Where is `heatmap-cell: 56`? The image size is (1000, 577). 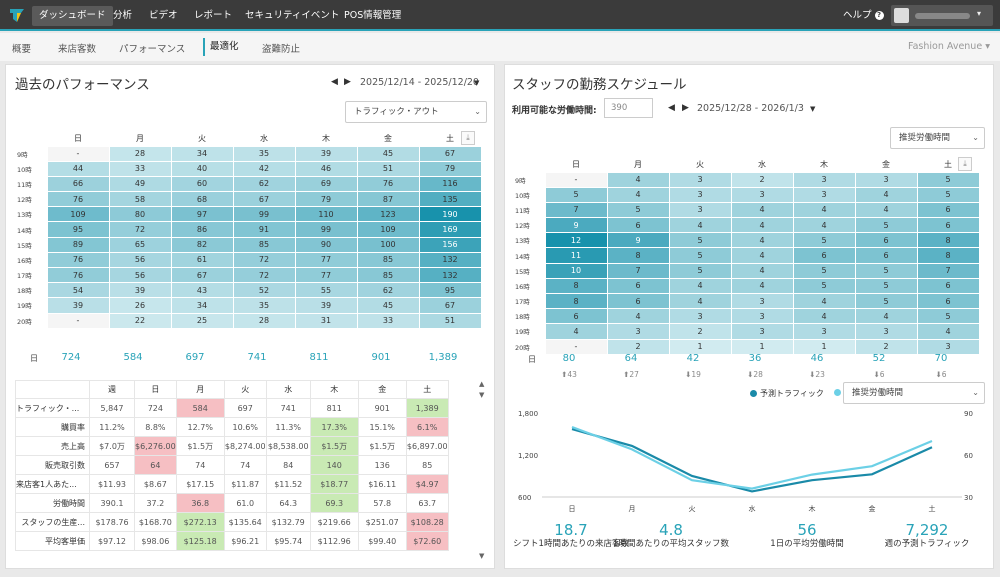 heatmap-cell: 56 is located at coordinates (140, 275).